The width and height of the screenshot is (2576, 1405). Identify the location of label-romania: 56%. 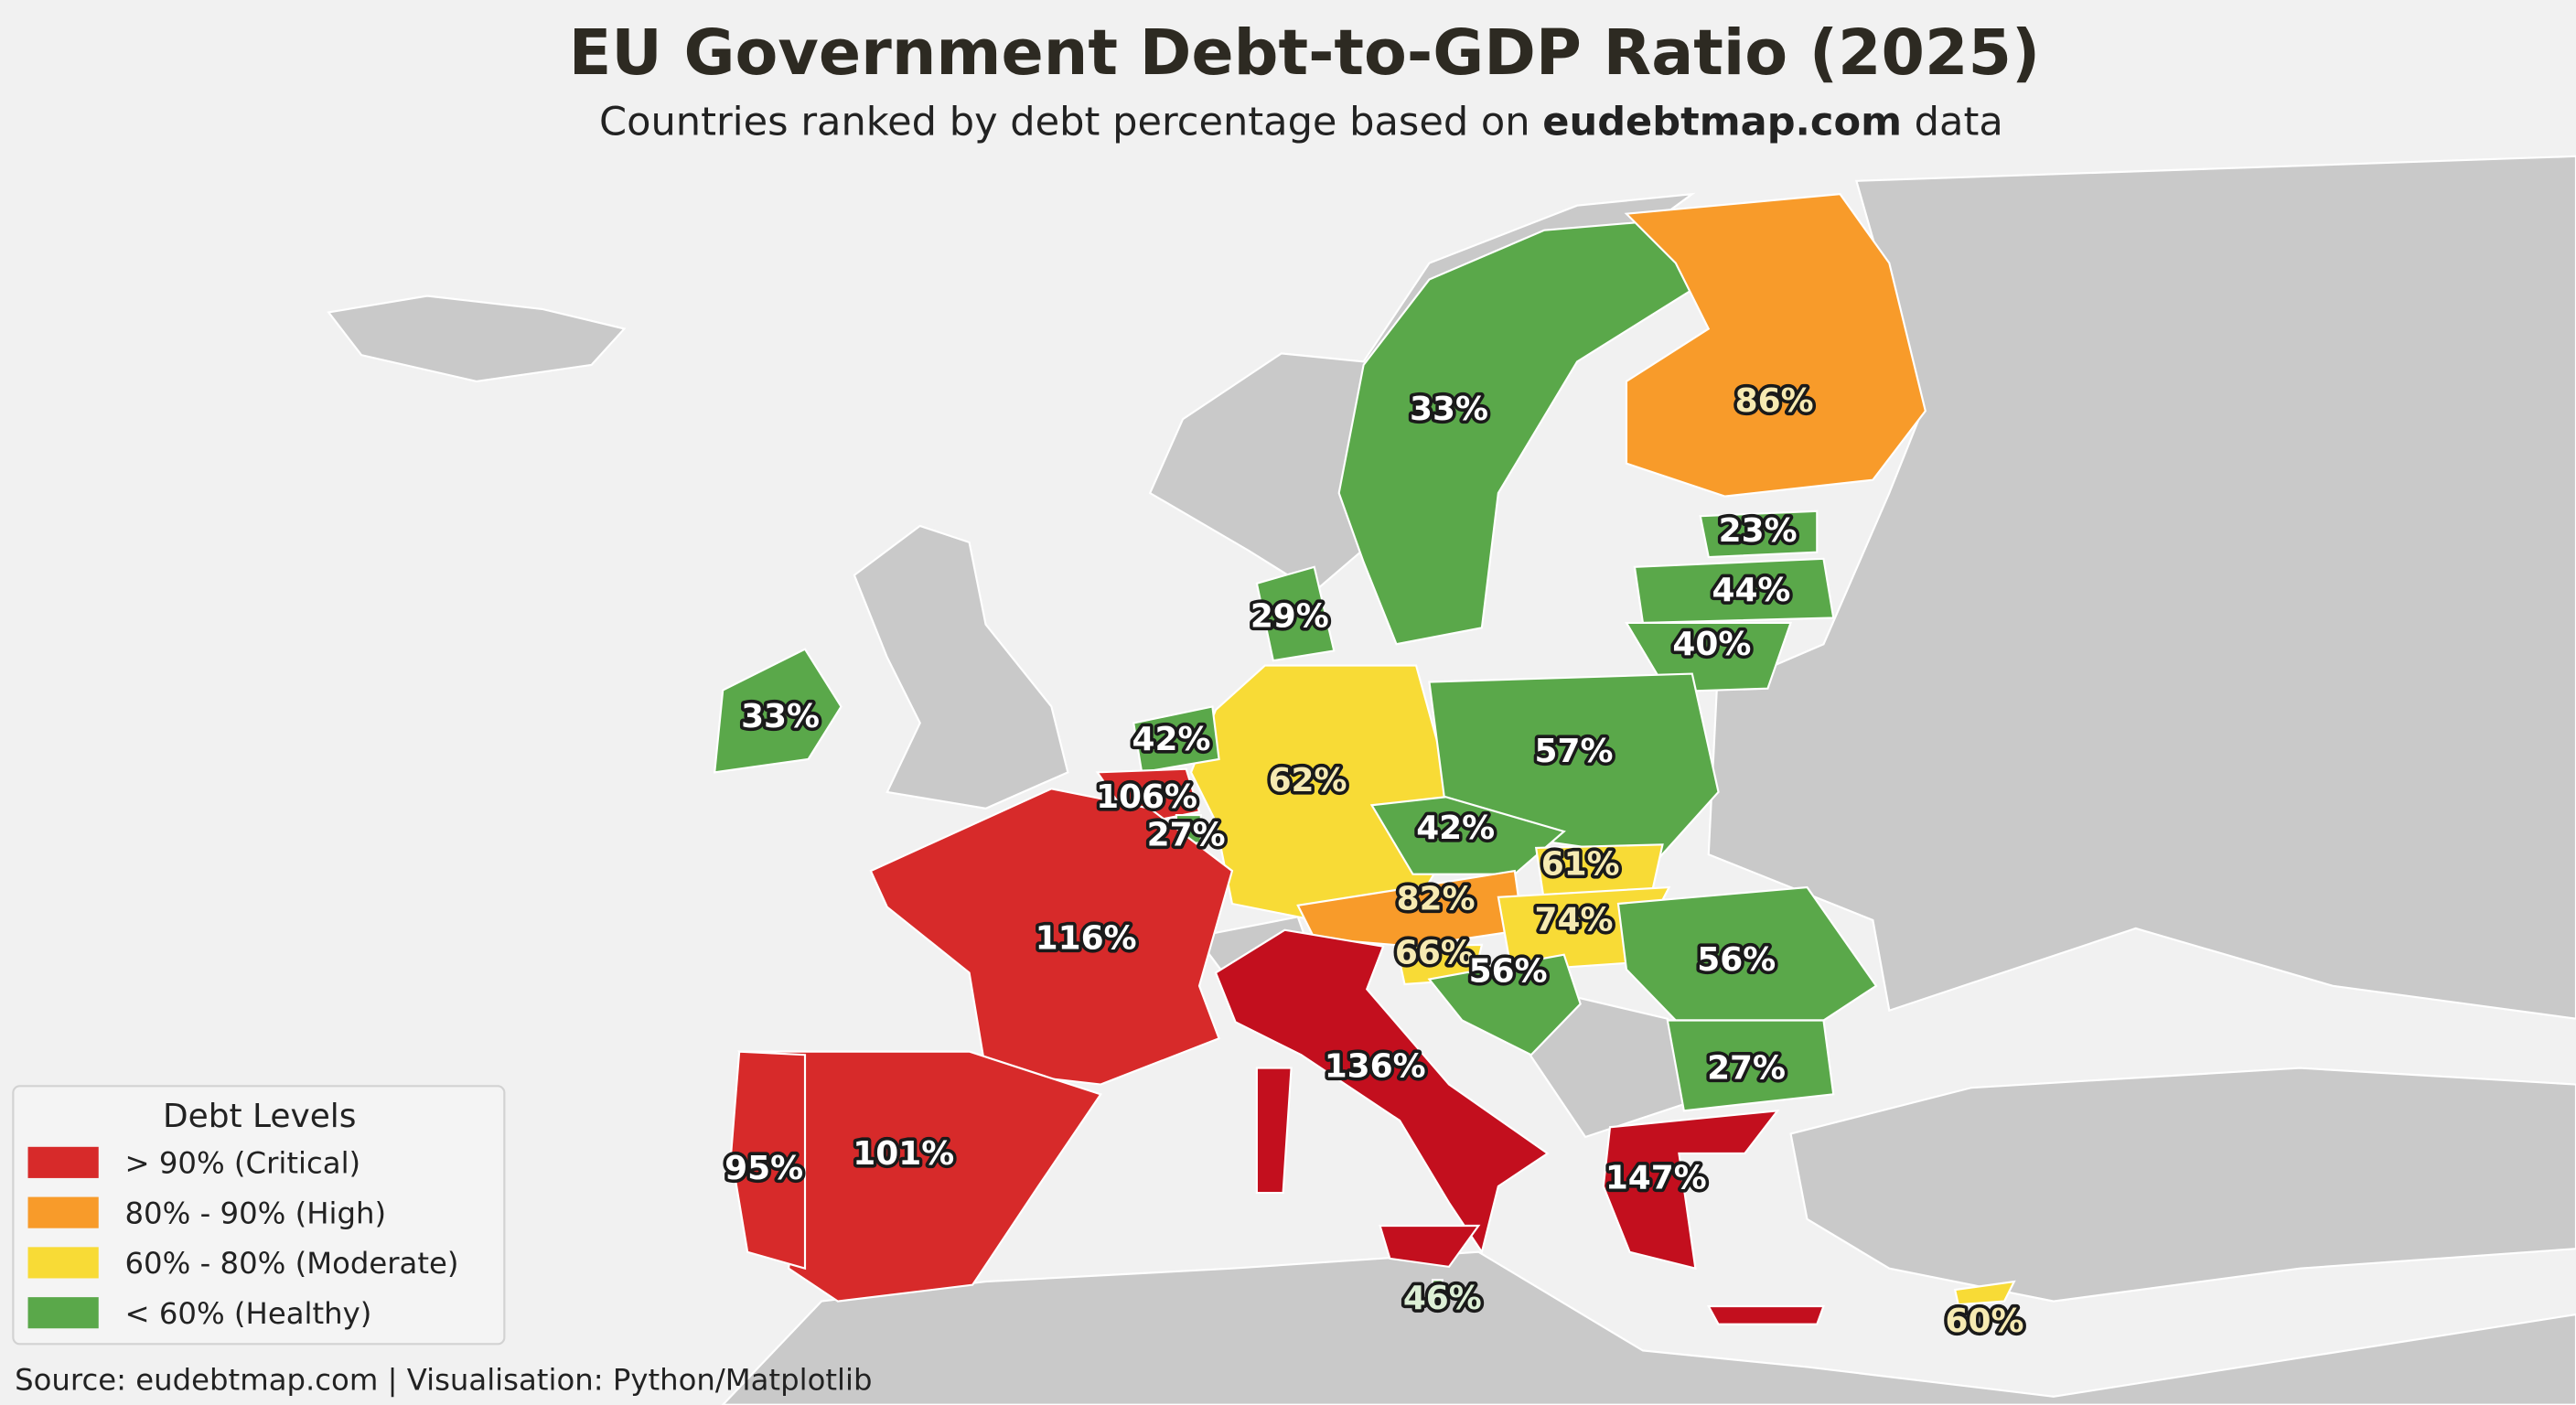
(1737, 960).